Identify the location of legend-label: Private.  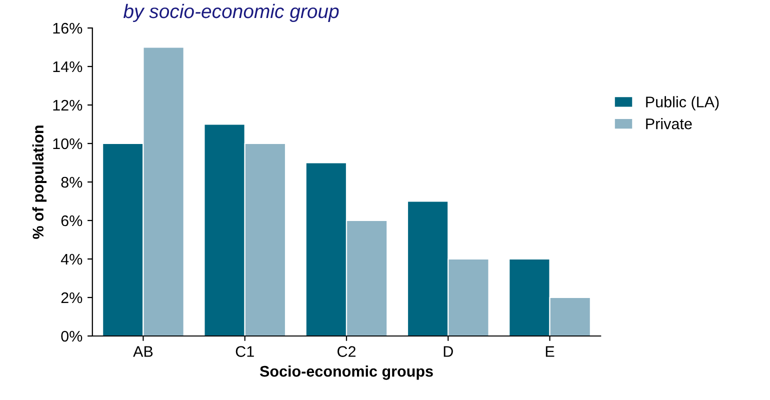
(669, 124).